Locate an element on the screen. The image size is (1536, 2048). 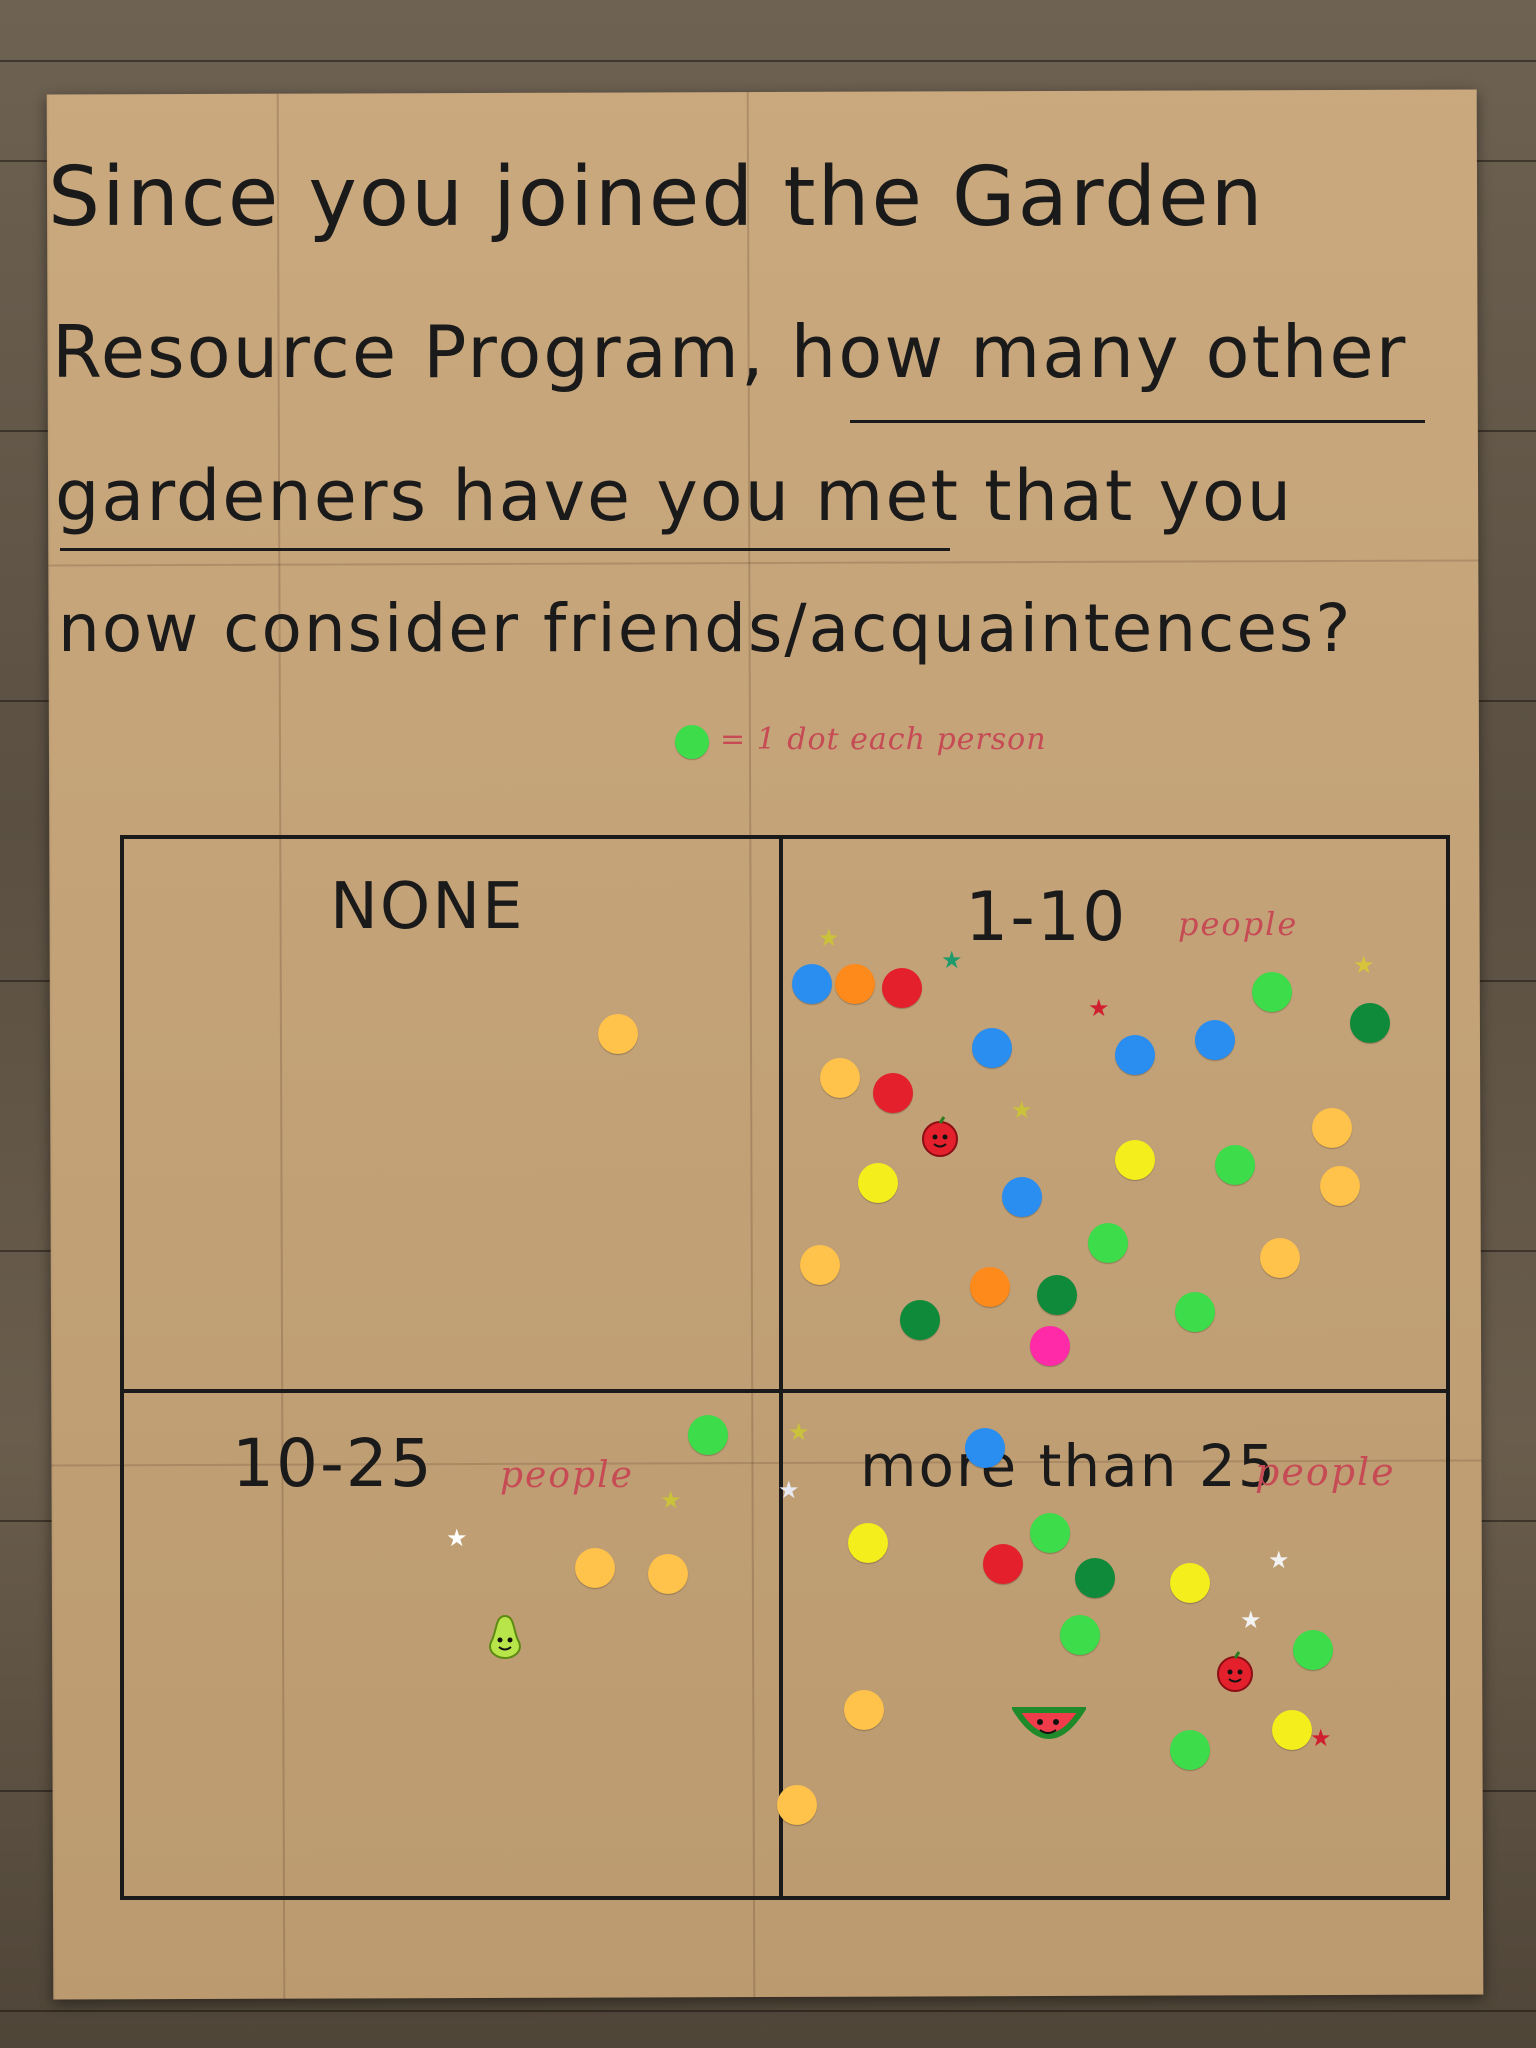
grid-divider-vertical is located at coordinates (781, 1367).